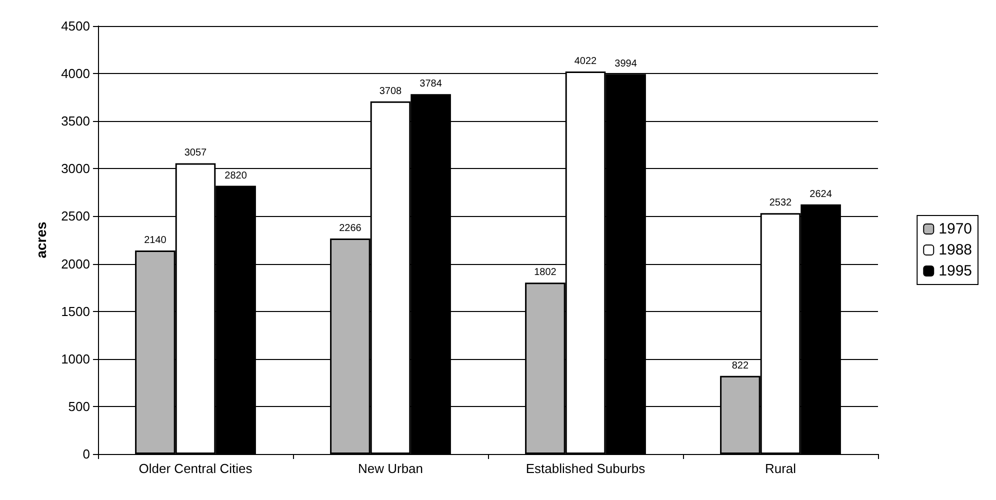 The image size is (996, 500). Describe the element at coordinates (350, 228) in the screenshot. I see `data-label: 2266` at that location.